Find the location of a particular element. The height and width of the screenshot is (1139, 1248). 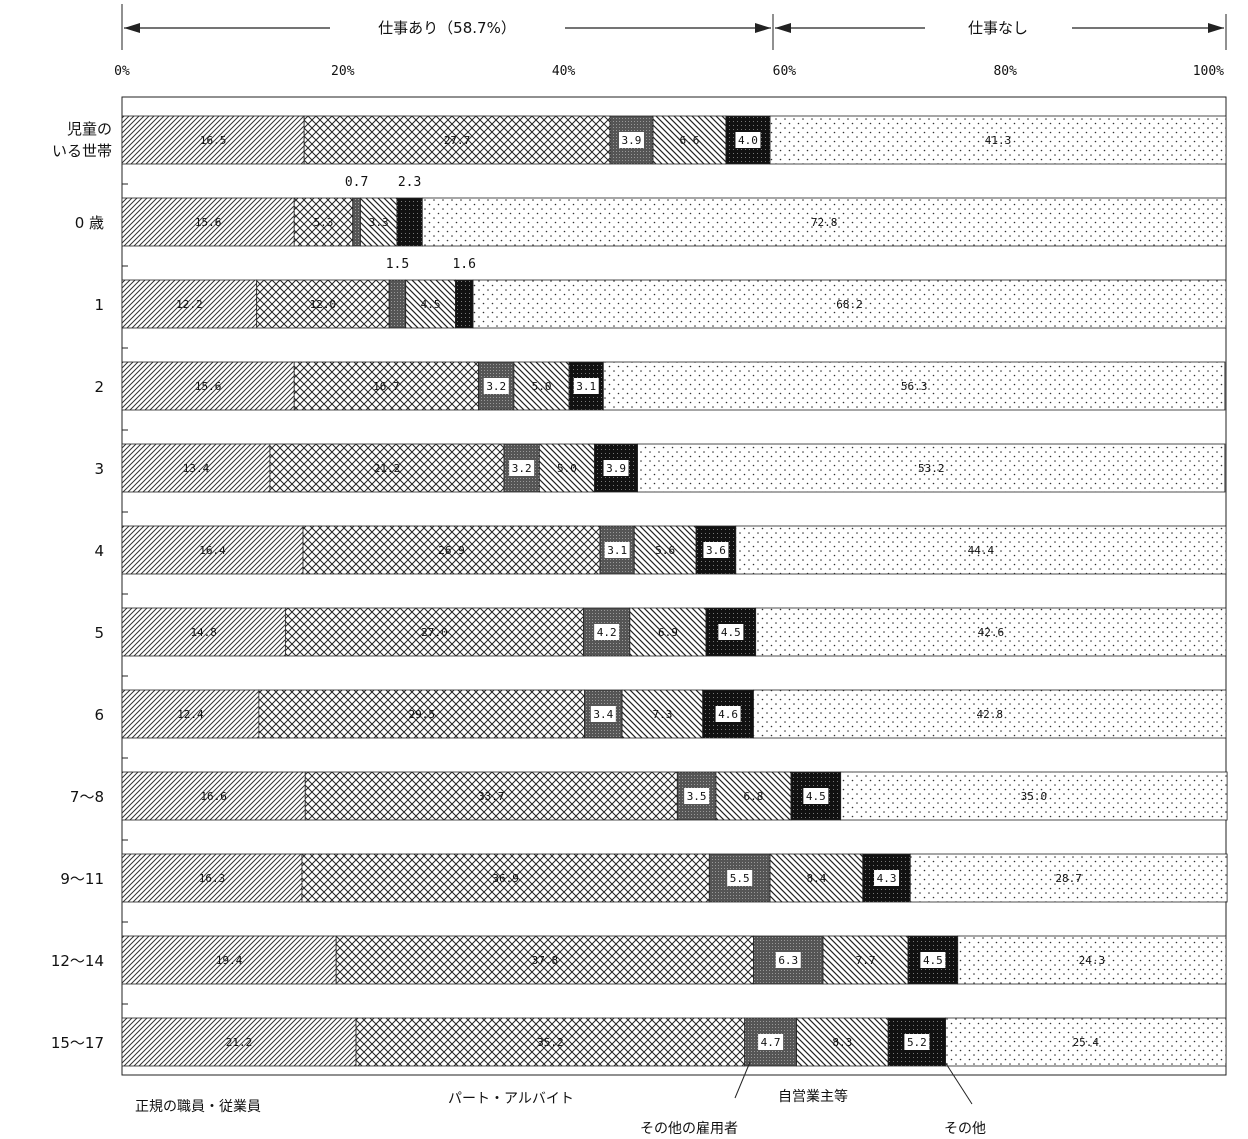

category-label-2: 1 is located at coordinates (99, 305).